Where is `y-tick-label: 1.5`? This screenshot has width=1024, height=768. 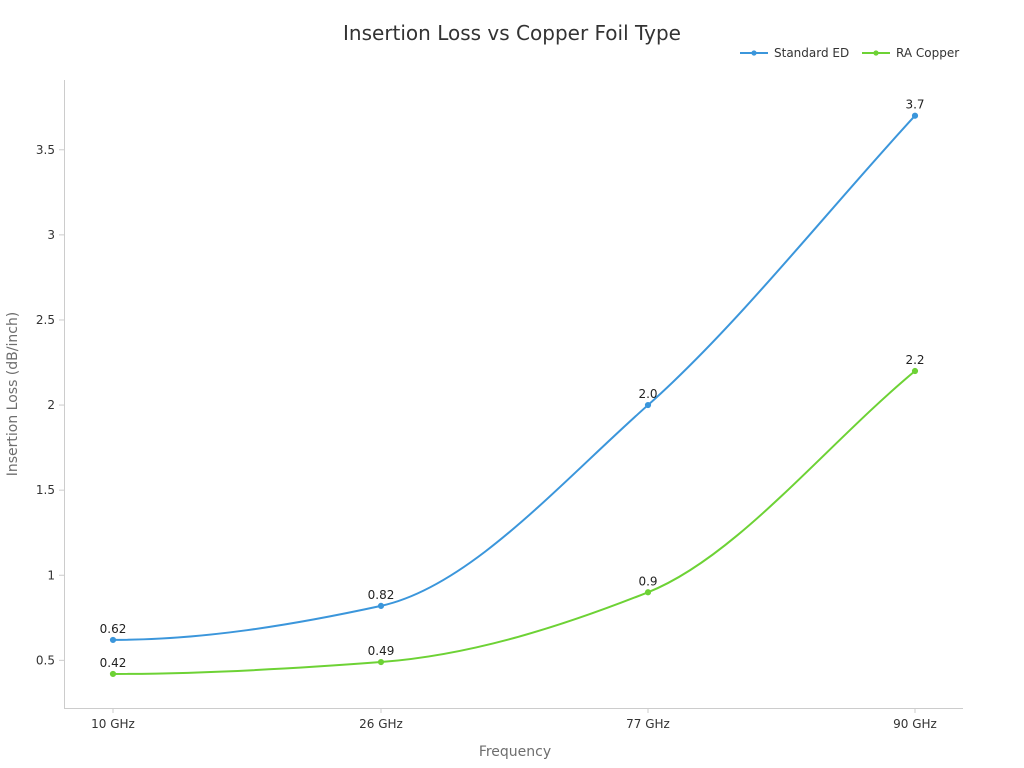 y-tick-label: 1.5 is located at coordinates (45, 490).